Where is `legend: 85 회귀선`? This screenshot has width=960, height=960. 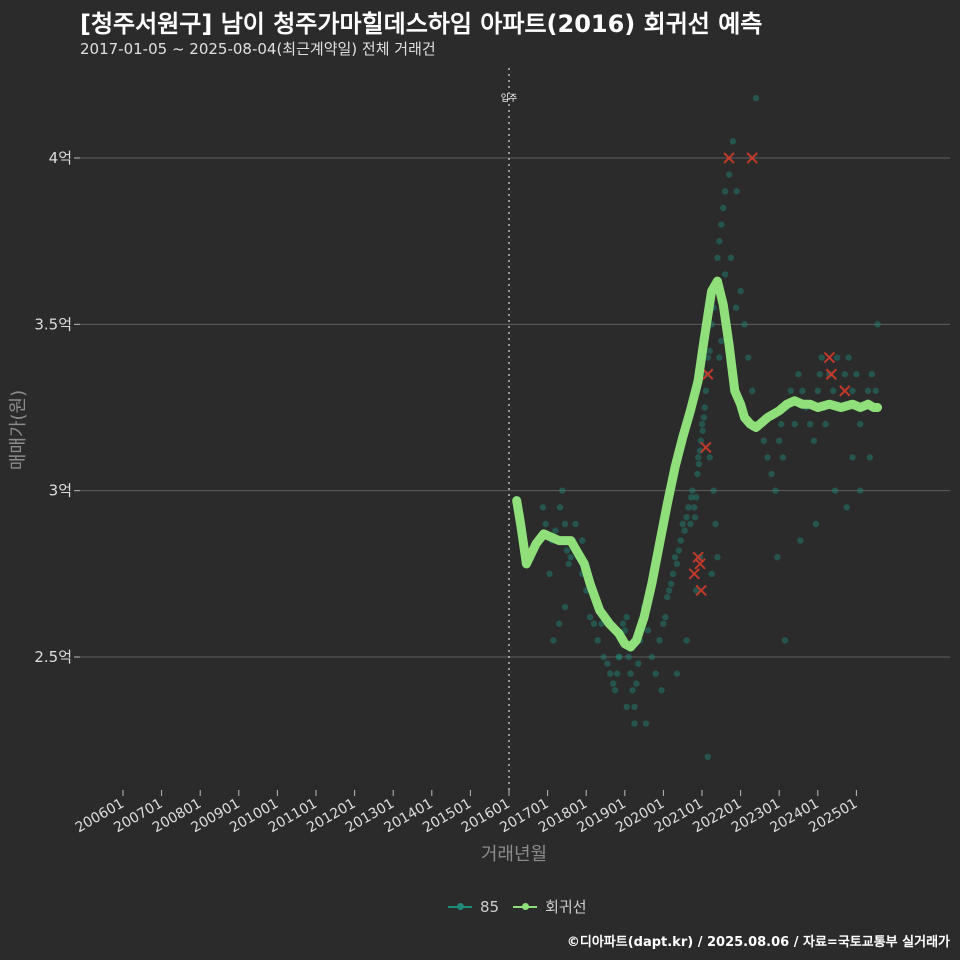 legend: 85 회귀선 is located at coordinates (524, 906).